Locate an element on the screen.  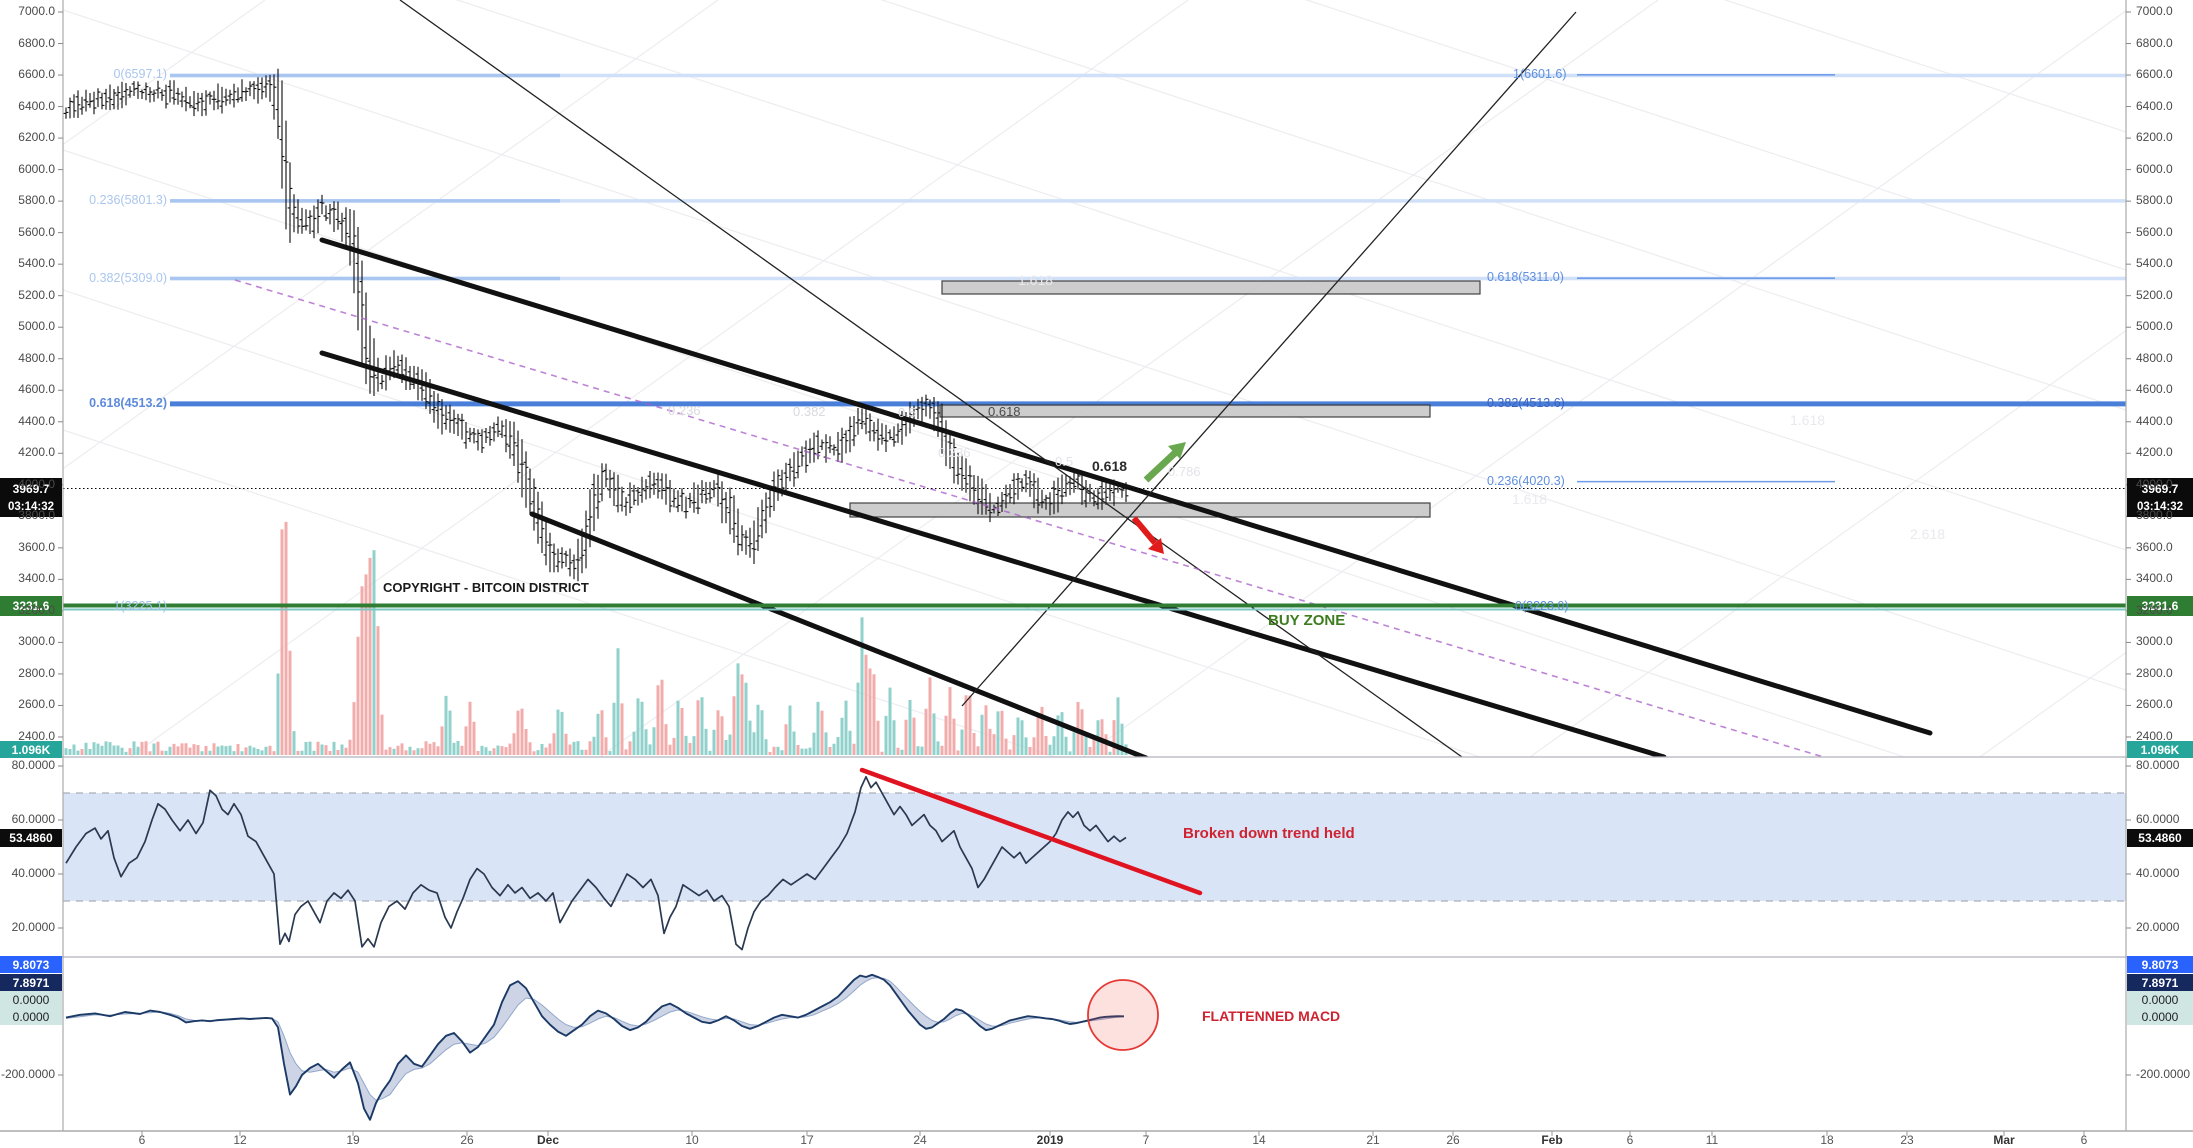
bearish-arrow is located at coordinates (1144, 530).